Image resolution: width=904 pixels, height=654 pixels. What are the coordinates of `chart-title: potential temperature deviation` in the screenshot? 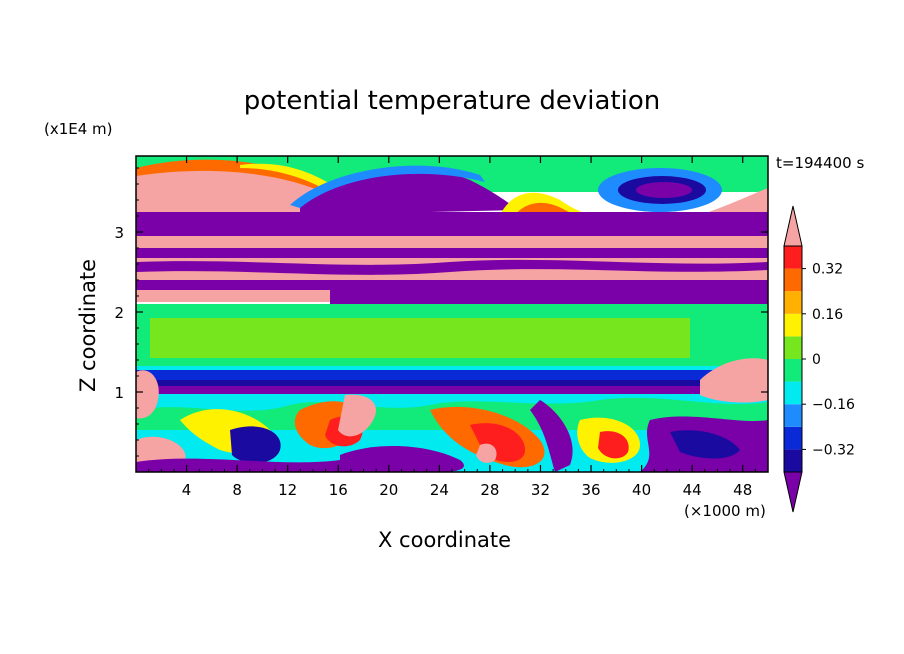 It's located at (452, 101).